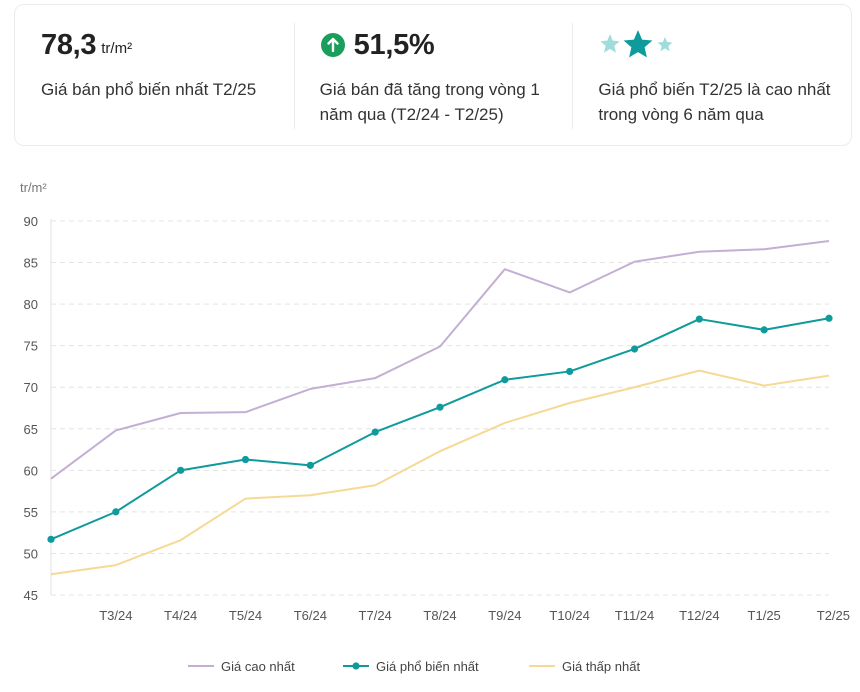 The width and height of the screenshot is (860, 692). I want to click on y-tick-label: 90, so click(31, 221).